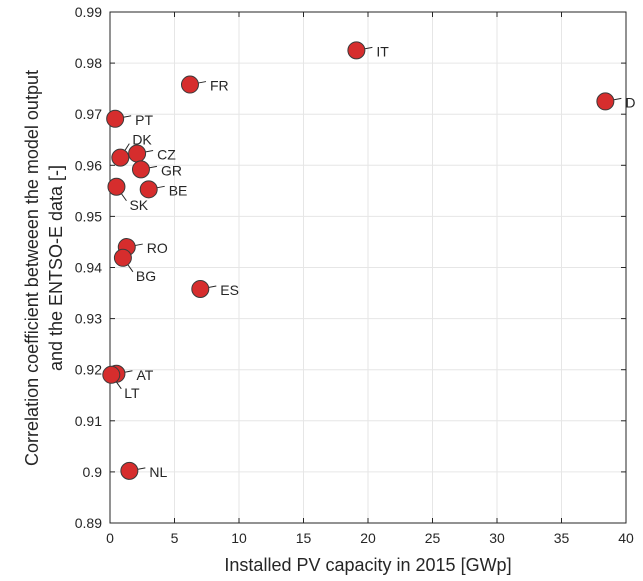 The image size is (643, 581). I want to click on point-label: FR, so click(219, 86).